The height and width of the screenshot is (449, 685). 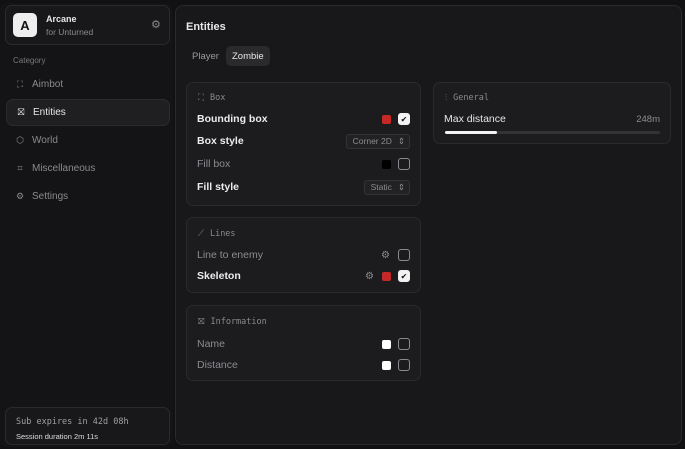 I want to click on title: Lines, so click(x=222, y=234).